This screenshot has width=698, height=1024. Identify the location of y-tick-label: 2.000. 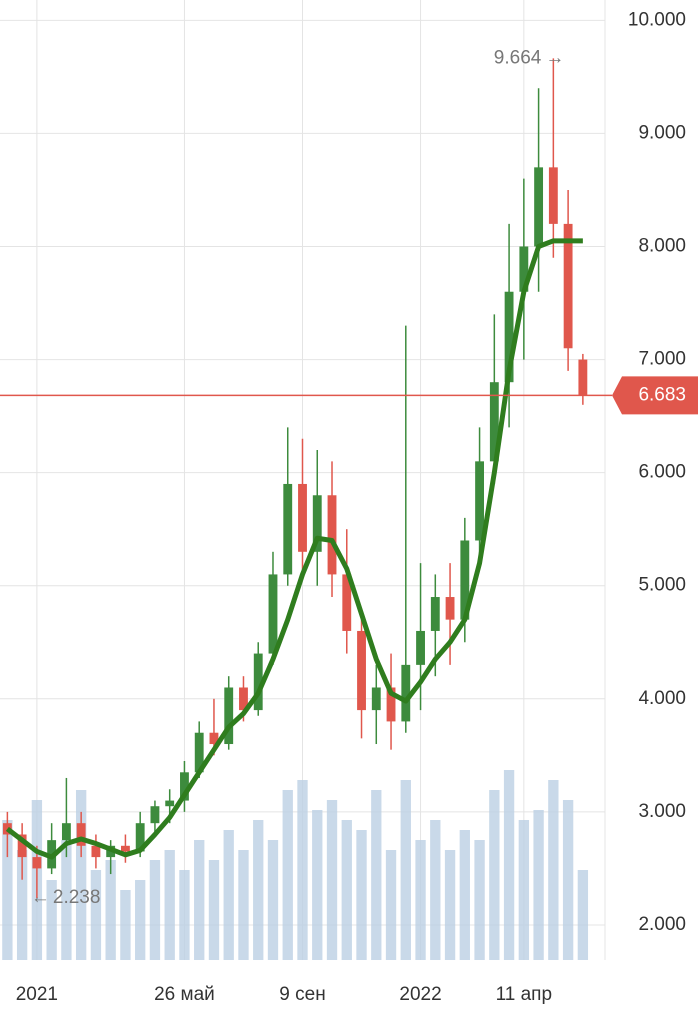
(662, 924).